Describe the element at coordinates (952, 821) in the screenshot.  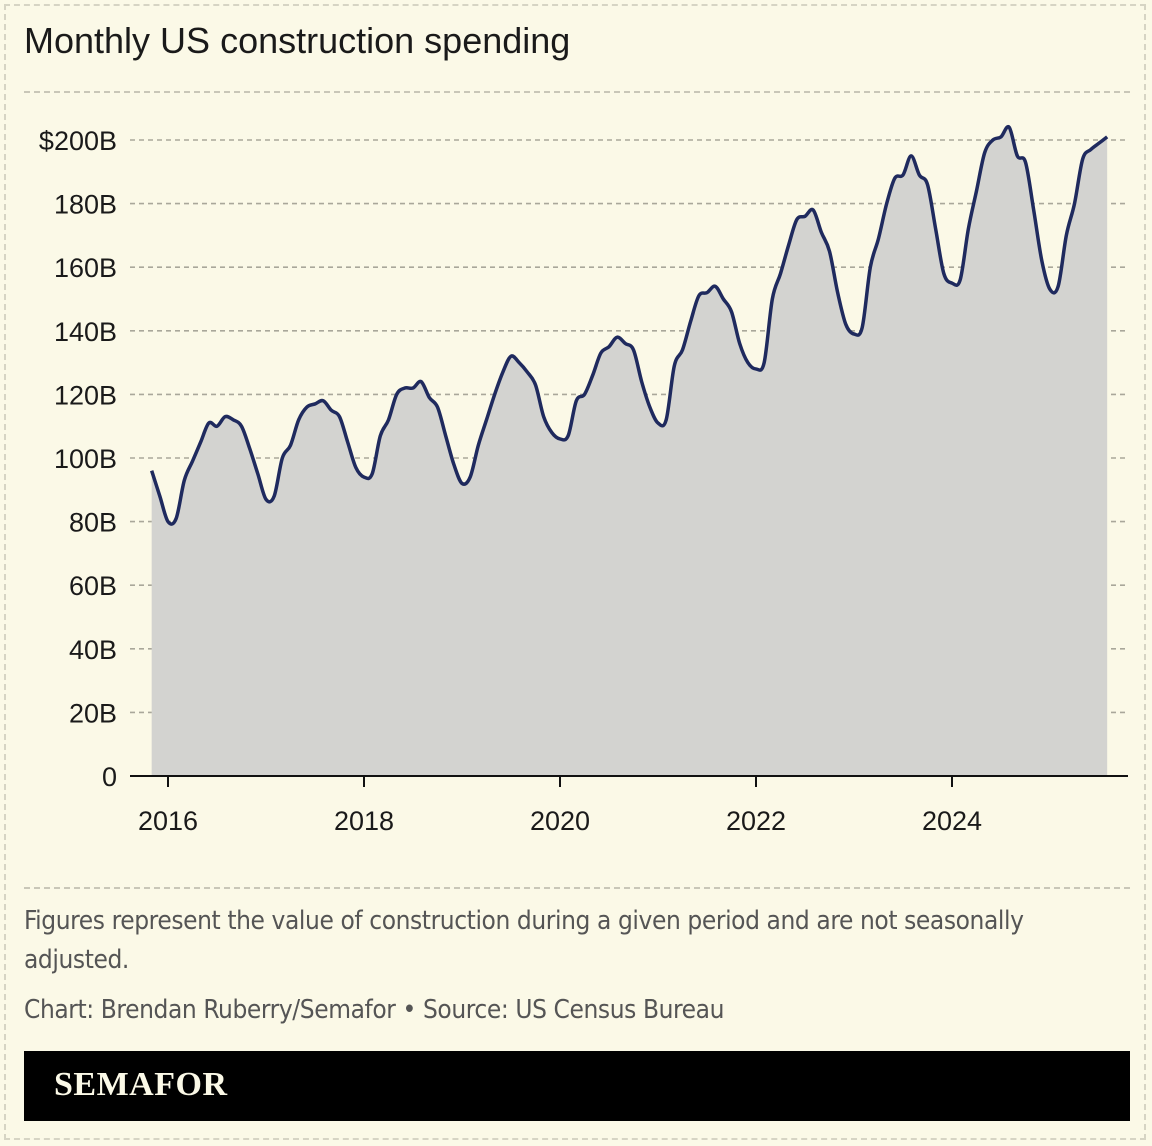
I see `x-tick-label: 2024` at that location.